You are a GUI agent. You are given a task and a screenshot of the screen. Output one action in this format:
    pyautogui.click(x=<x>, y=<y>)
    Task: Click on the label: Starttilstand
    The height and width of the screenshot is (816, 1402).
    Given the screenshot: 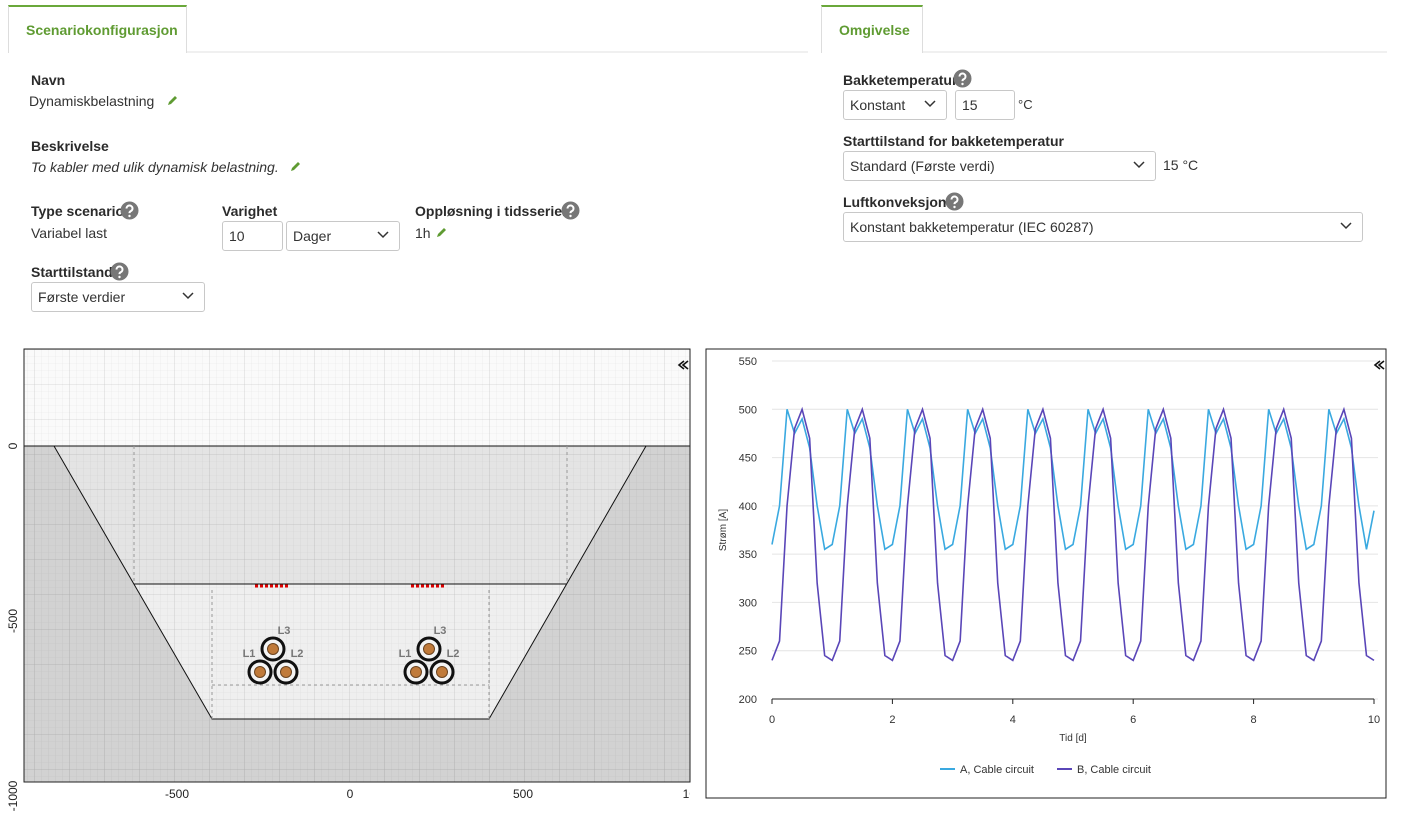 What is the action you would take?
    pyautogui.click(x=72, y=272)
    